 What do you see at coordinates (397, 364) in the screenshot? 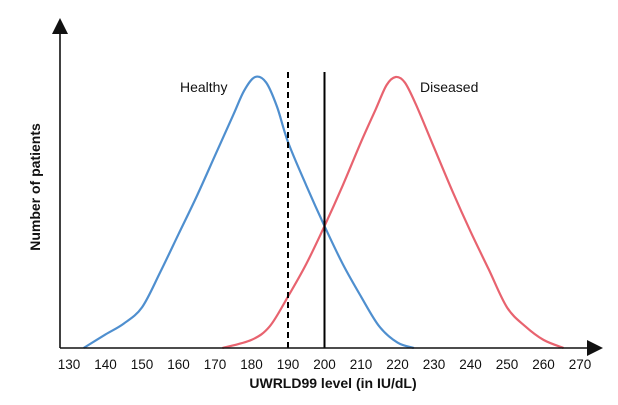
I see `x-tick-label: 220` at bounding box center [397, 364].